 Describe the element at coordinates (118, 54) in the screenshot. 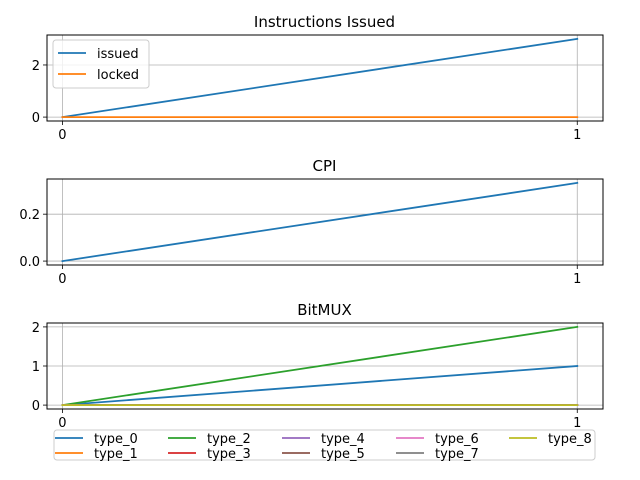

I see `legend-label-issued: issued` at that location.